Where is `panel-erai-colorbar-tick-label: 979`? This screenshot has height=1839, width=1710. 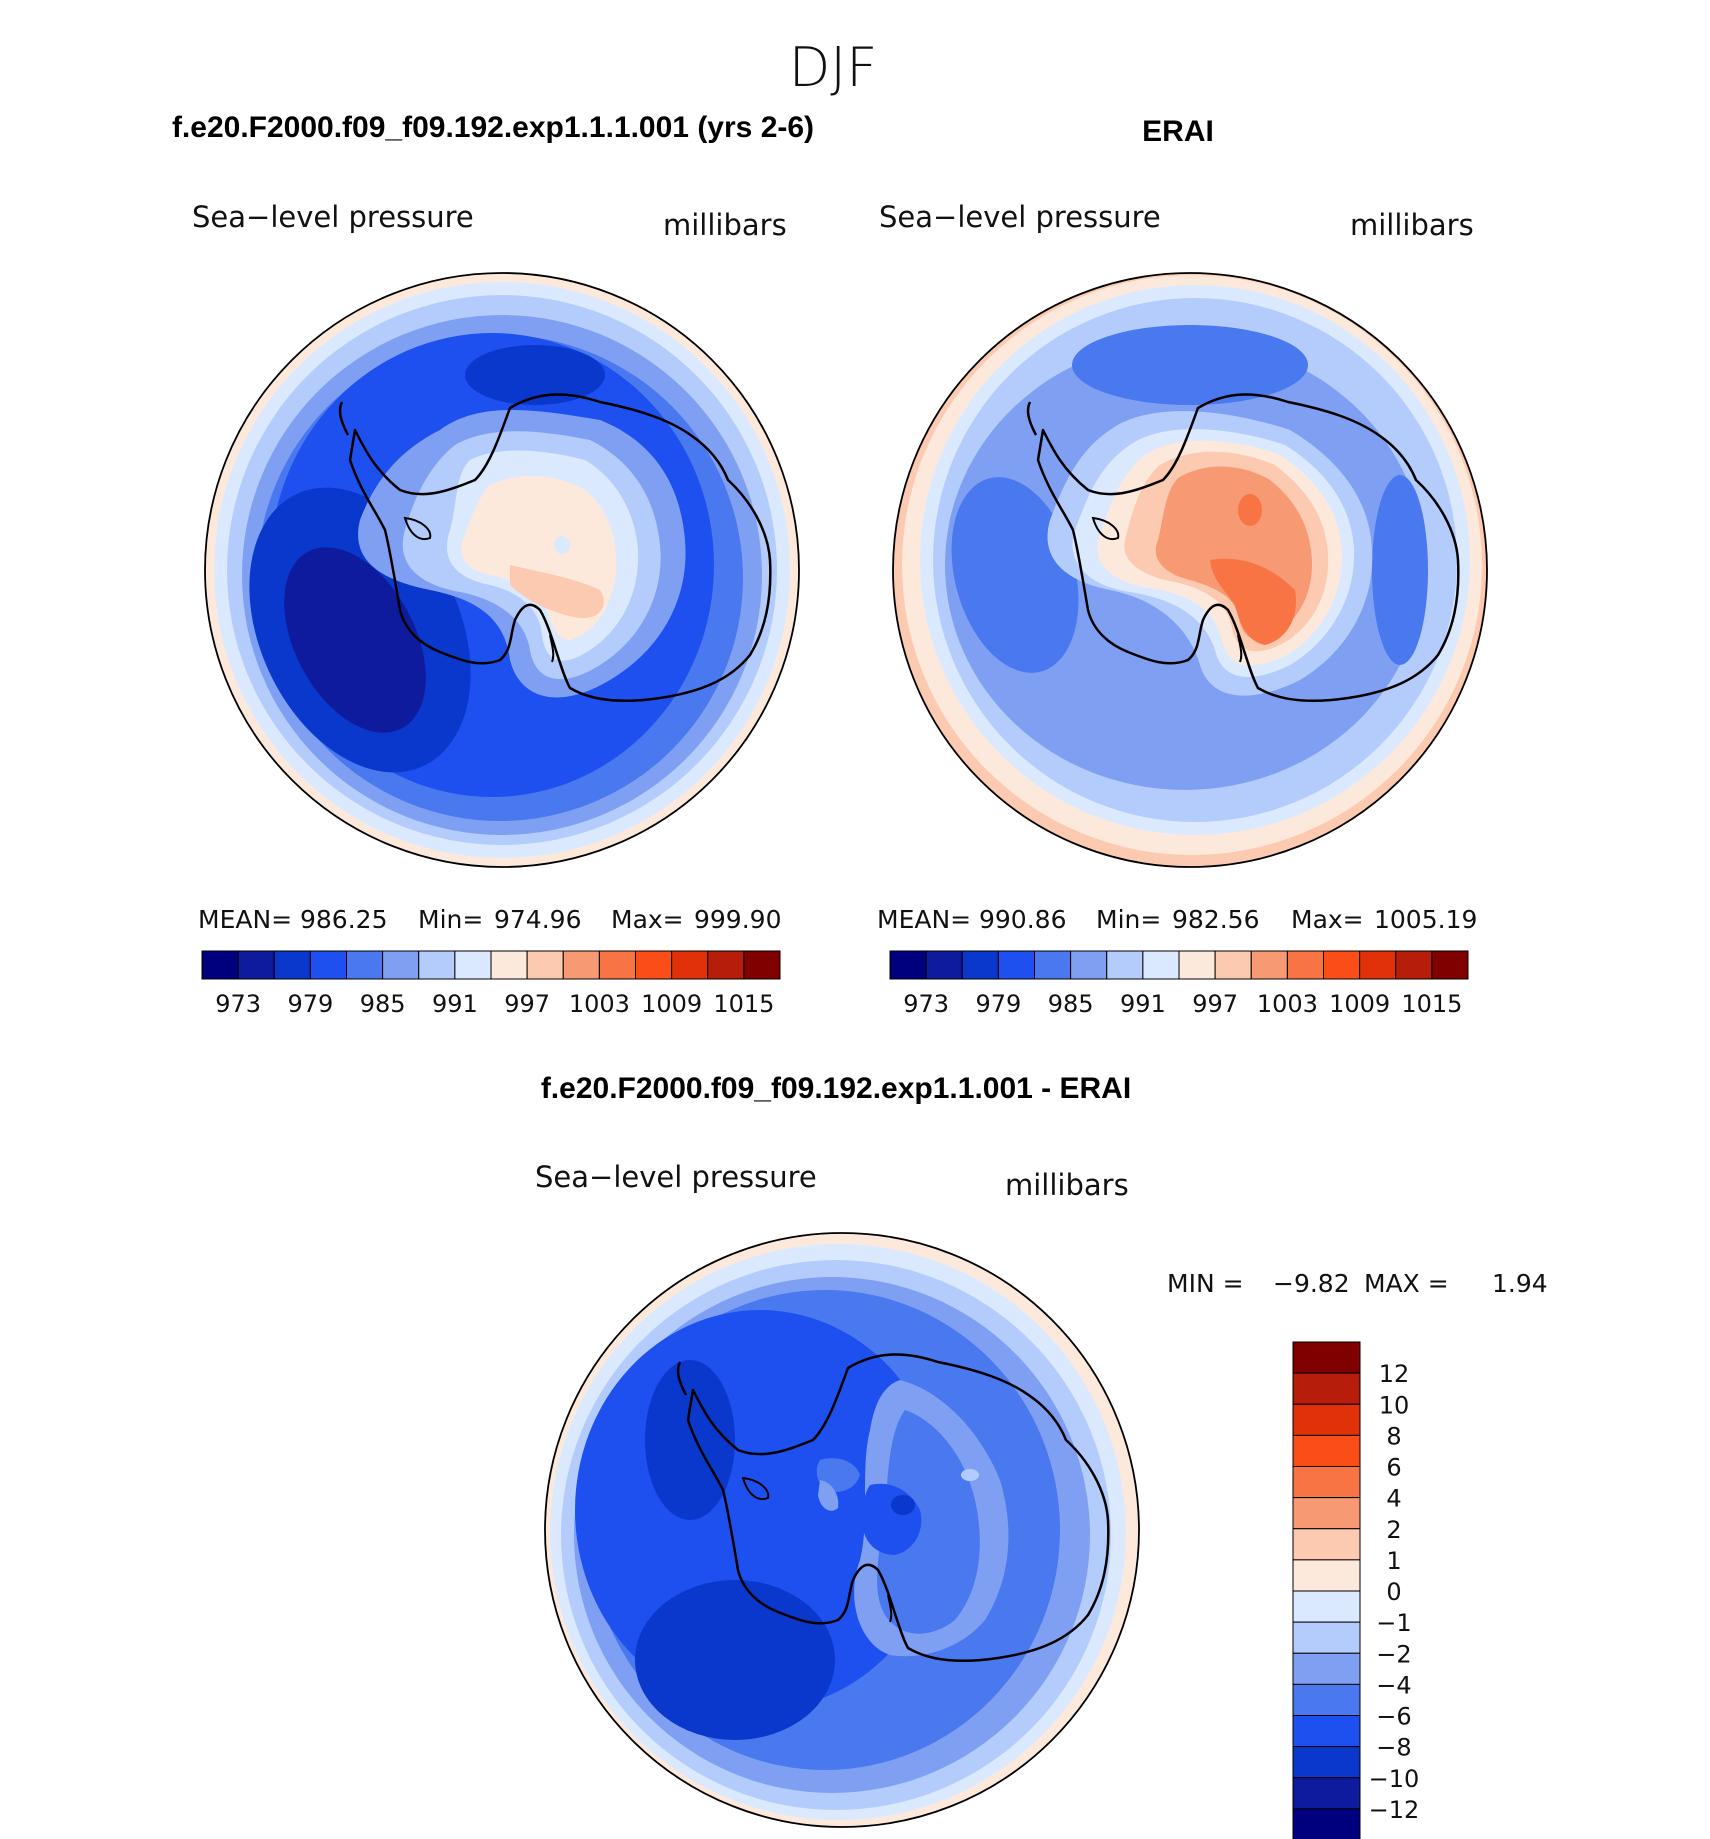
panel-erai-colorbar-tick-label: 979 is located at coordinates (998, 1004).